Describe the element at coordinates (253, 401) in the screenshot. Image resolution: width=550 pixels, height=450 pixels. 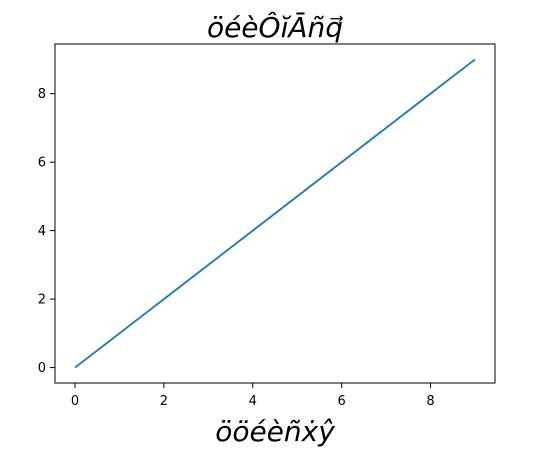
I see `x-tick-label-2: 4` at that location.